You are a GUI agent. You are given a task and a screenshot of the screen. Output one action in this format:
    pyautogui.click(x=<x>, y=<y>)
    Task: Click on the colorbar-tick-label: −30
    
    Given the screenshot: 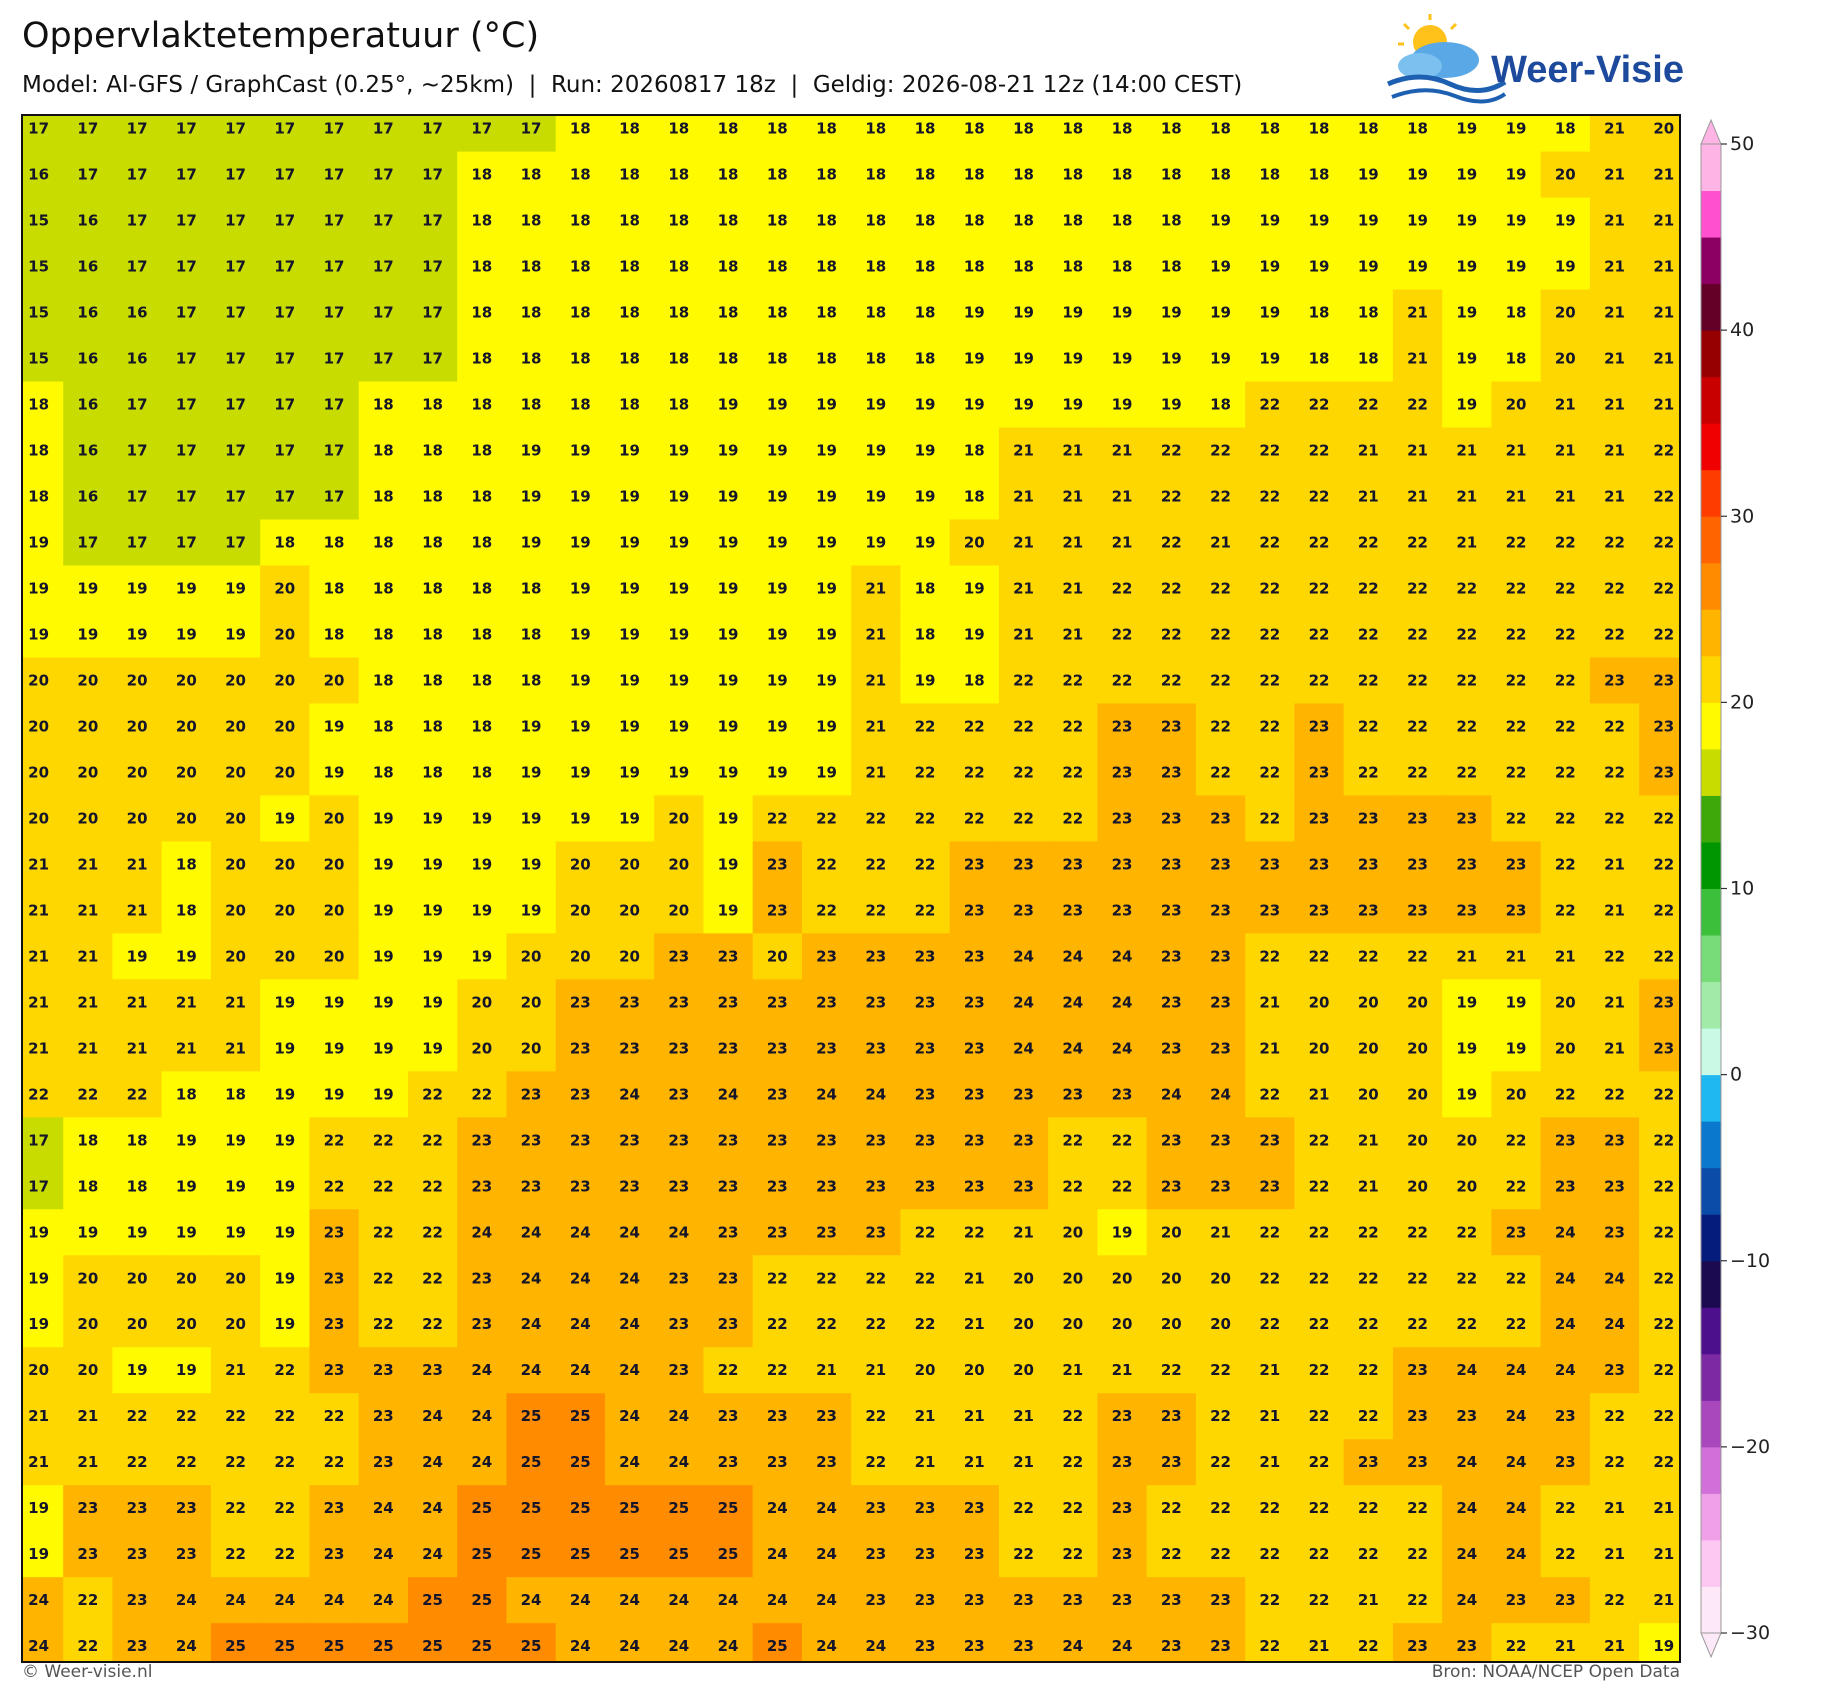 What is the action you would take?
    pyautogui.click(x=1750, y=1633)
    